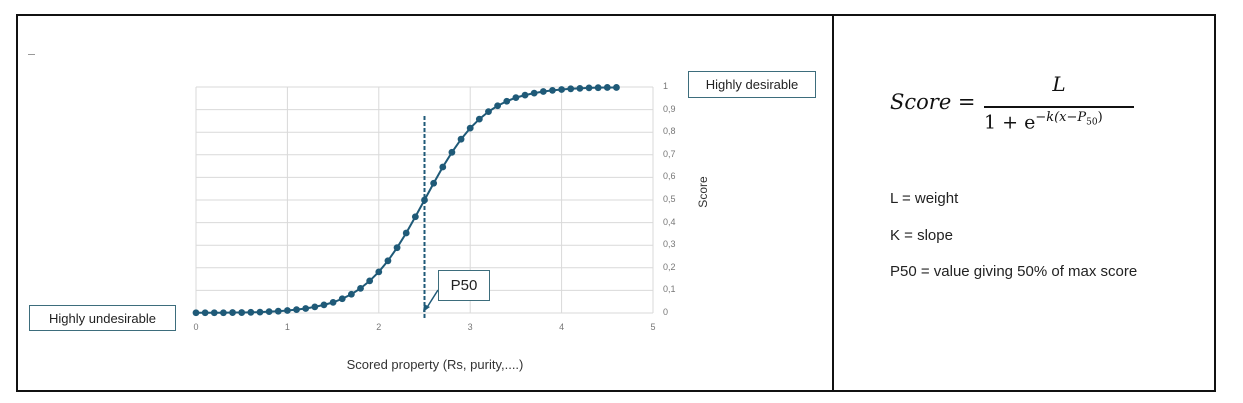 The height and width of the screenshot is (403, 1243). Describe the element at coordinates (924, 198) in the screenshot. I see `definition-l: L = weight` at that location.